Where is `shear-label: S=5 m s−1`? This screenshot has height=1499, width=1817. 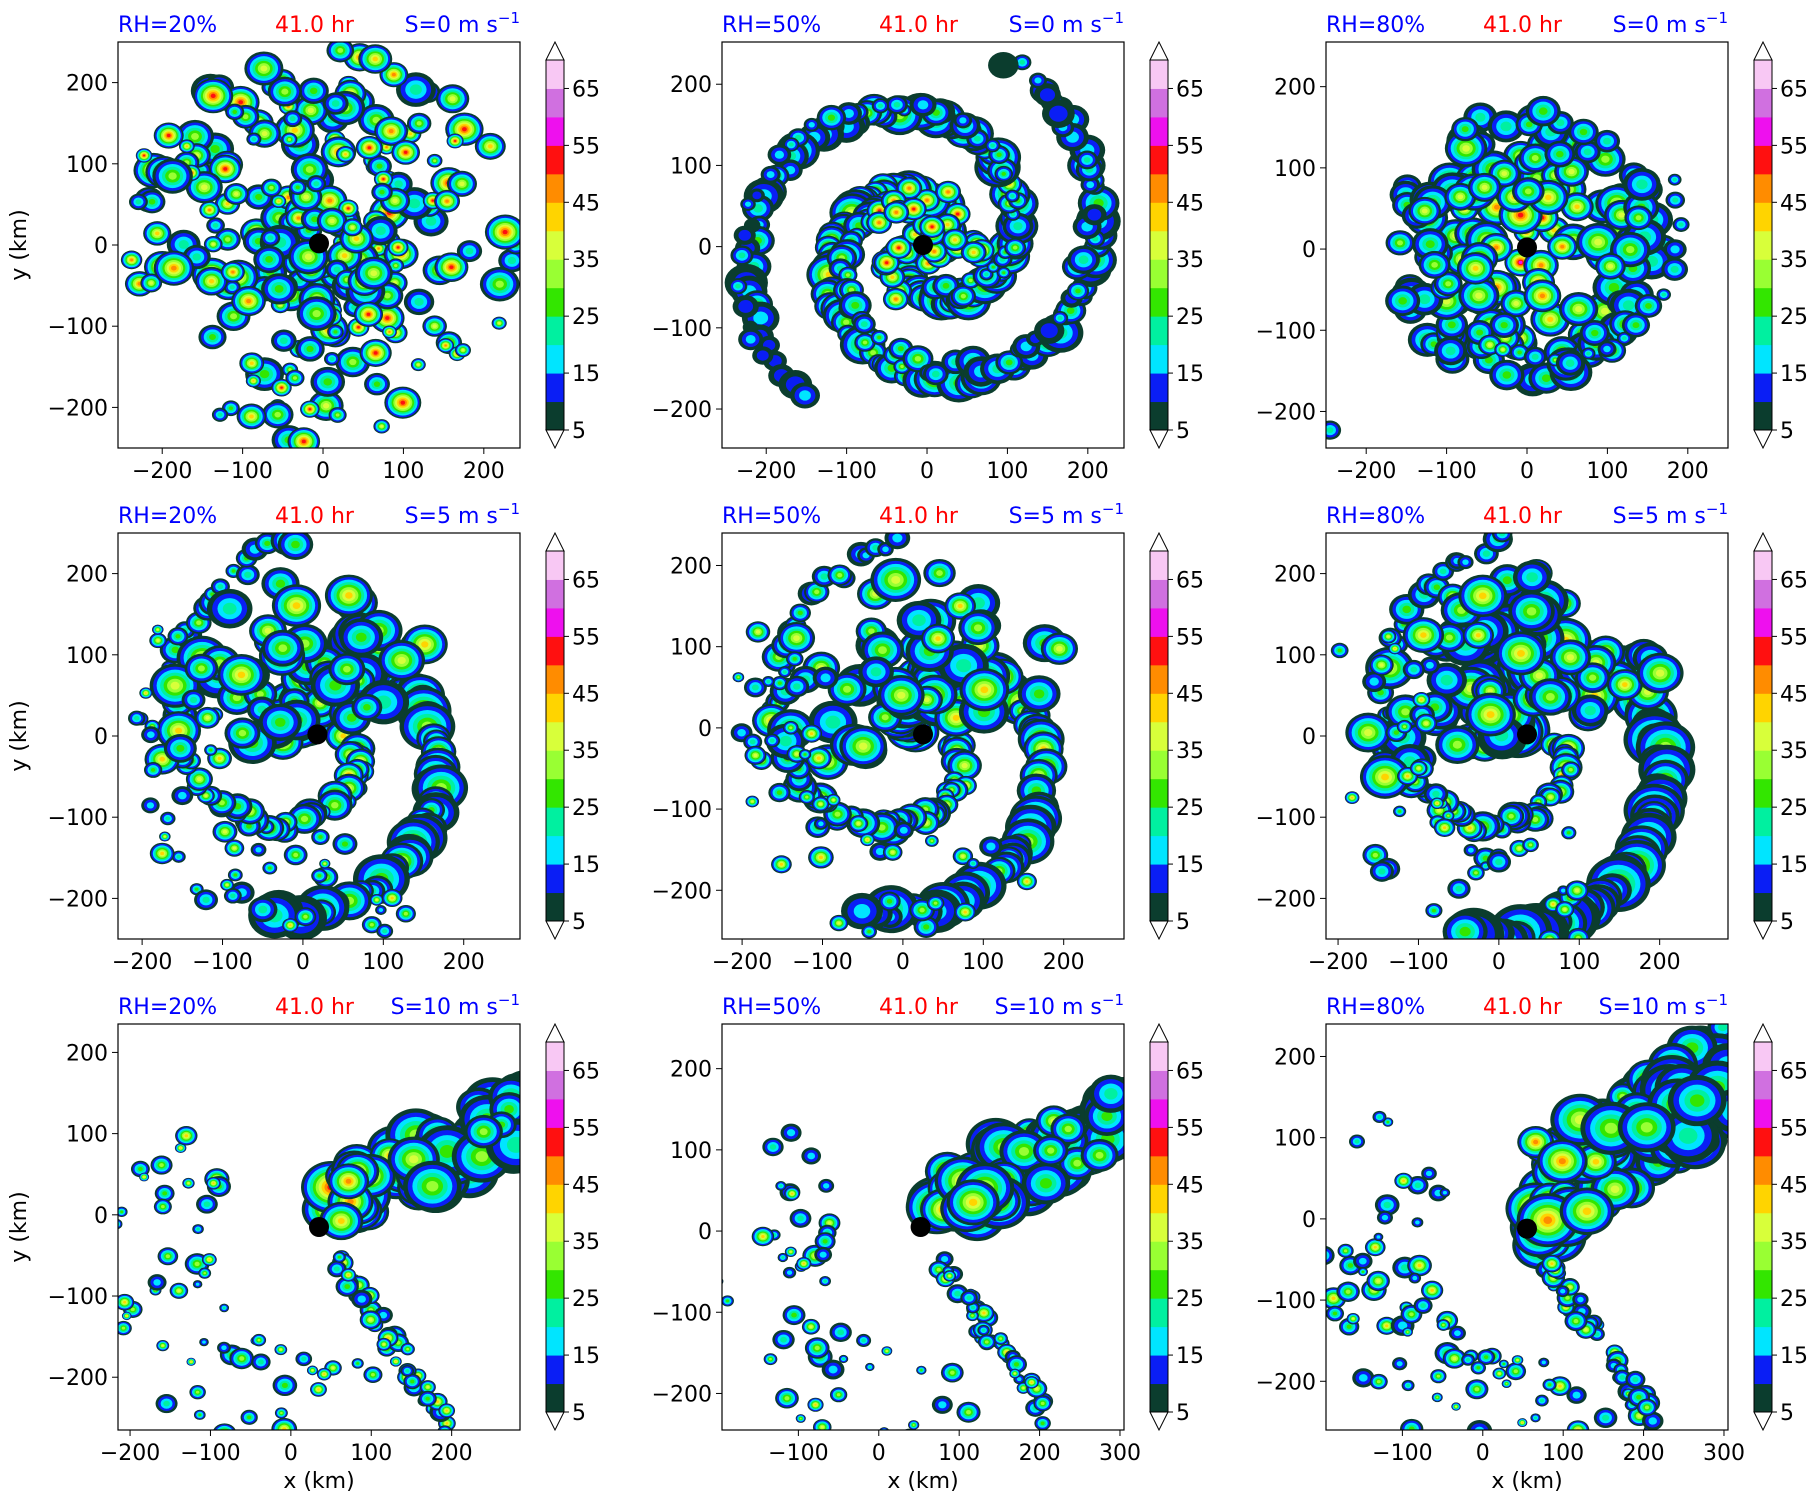
shear-label: S=5 m s−1 is located at coordinates (1670, 514).